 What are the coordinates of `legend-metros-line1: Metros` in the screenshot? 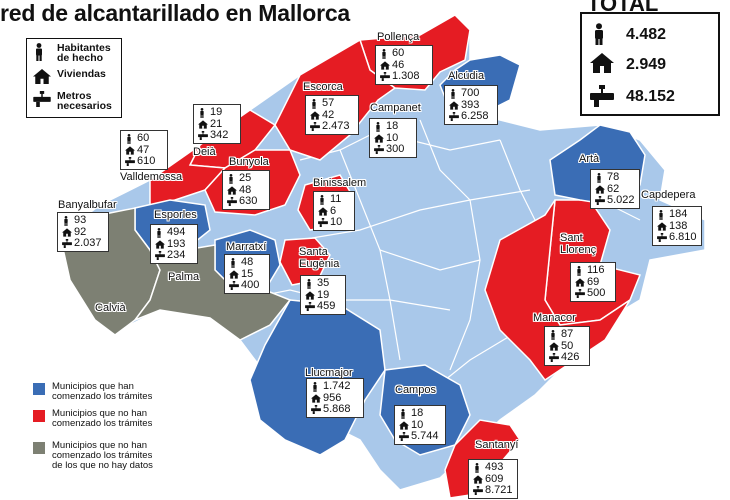 It's located at (74, 96).